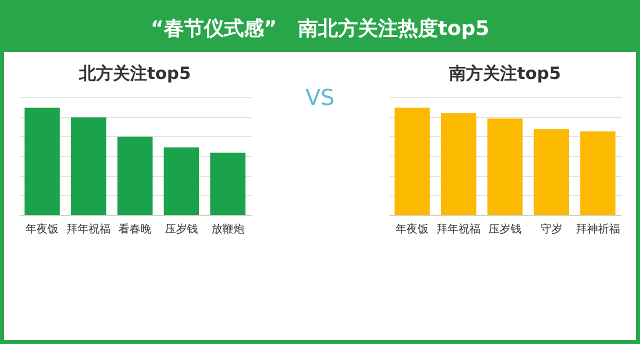 This screenshot has height=344, width=640. Describe the element at coordinates (320, 28) in the screenshot. I see `text: “春节仪式感” 南北方关注热度top5` at that location.